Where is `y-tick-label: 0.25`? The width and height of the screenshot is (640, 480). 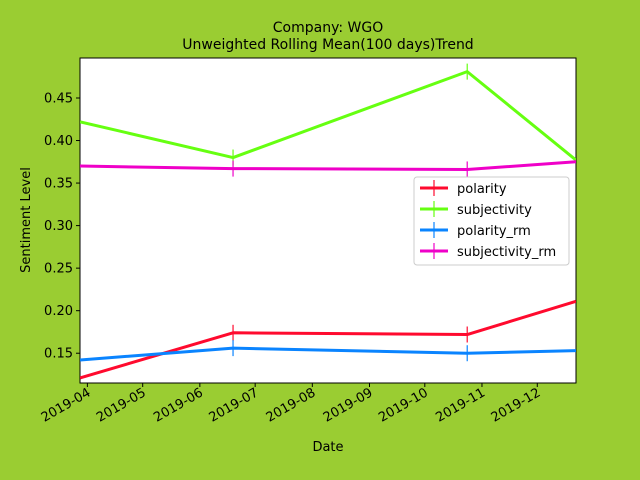
y-tick-label: 0.25 is located at coordinates (58, 269).